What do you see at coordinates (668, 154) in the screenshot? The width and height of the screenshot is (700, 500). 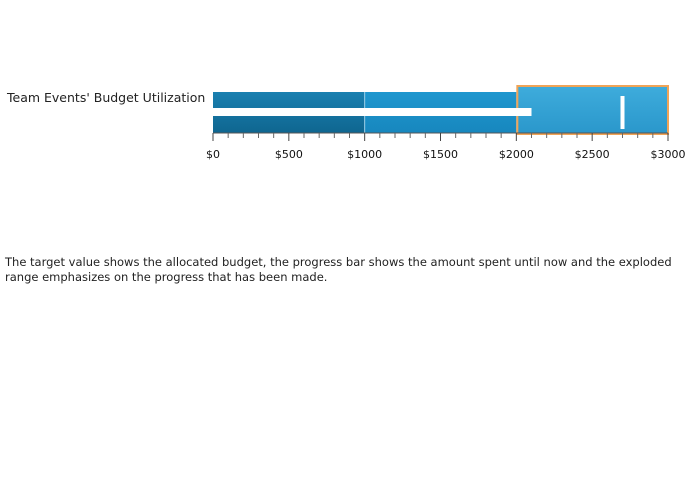 I see `tick-label: $3000` at bounding box center [668, 154].